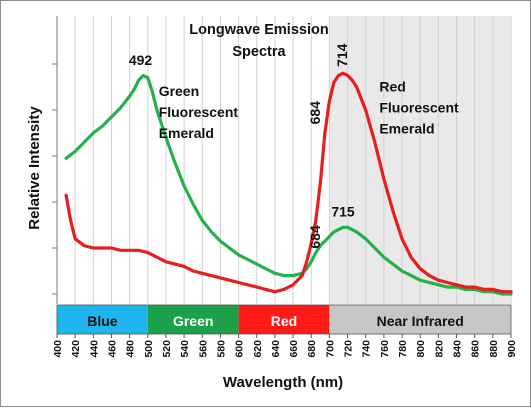 The width and height of the screenshot is (531, 408). Describe the element at coordinates (385, 349) in the screenshot. I see `x-tick-label: 760` at that location.